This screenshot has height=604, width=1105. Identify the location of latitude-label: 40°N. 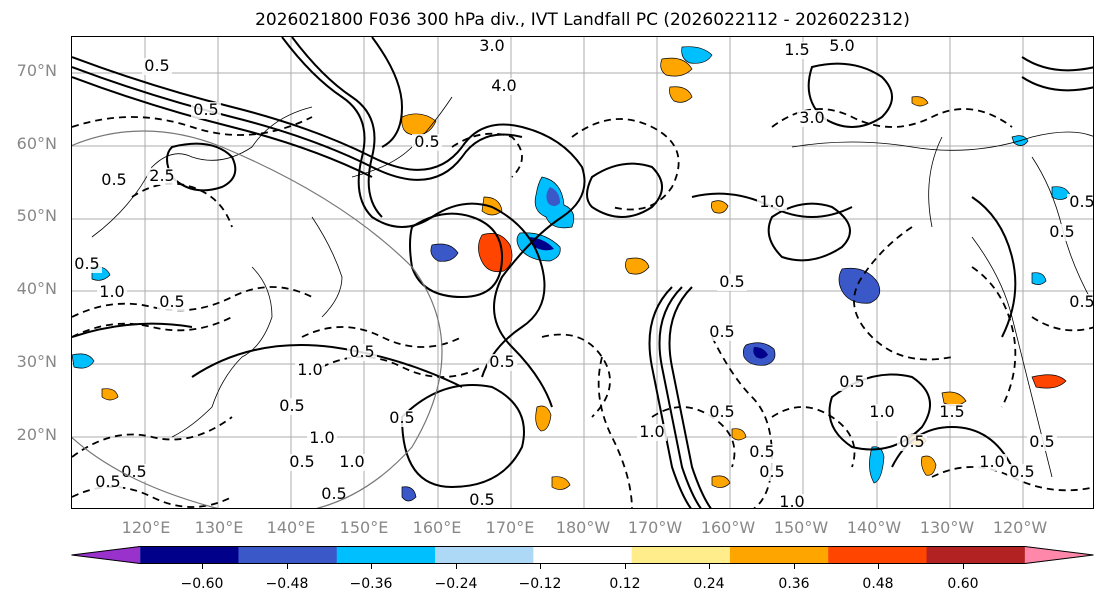
(36, 288).